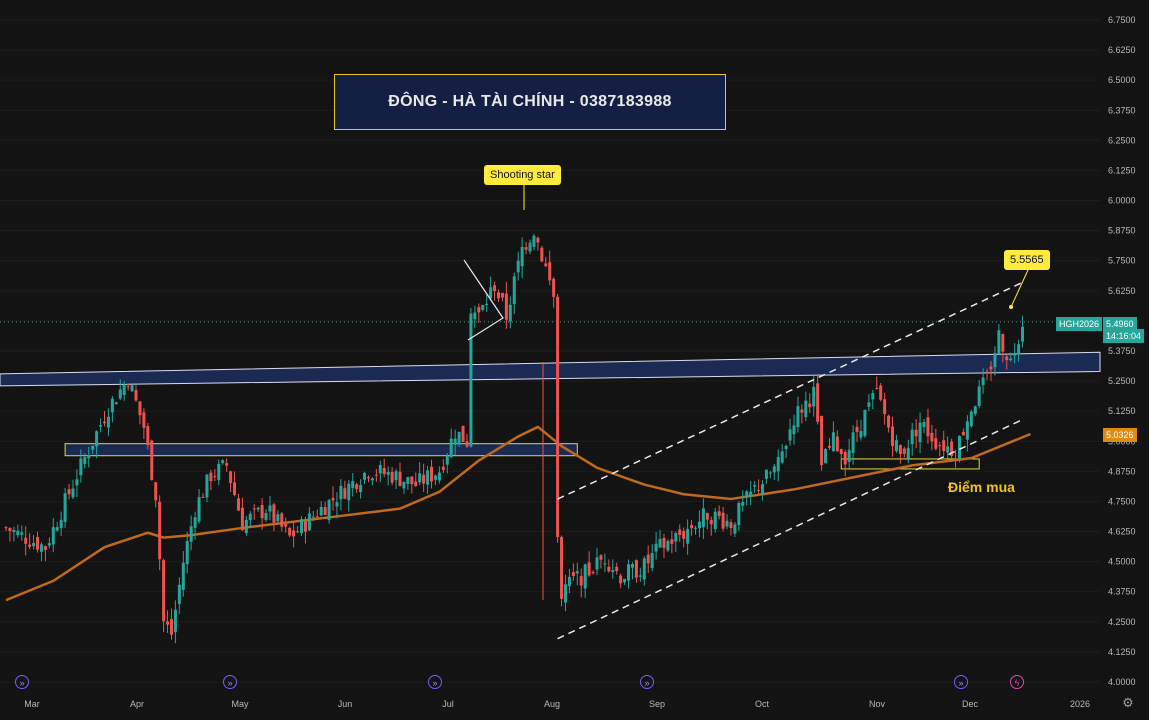  I want to click on buy-point-label: Điểm mua, so click(981, 487).